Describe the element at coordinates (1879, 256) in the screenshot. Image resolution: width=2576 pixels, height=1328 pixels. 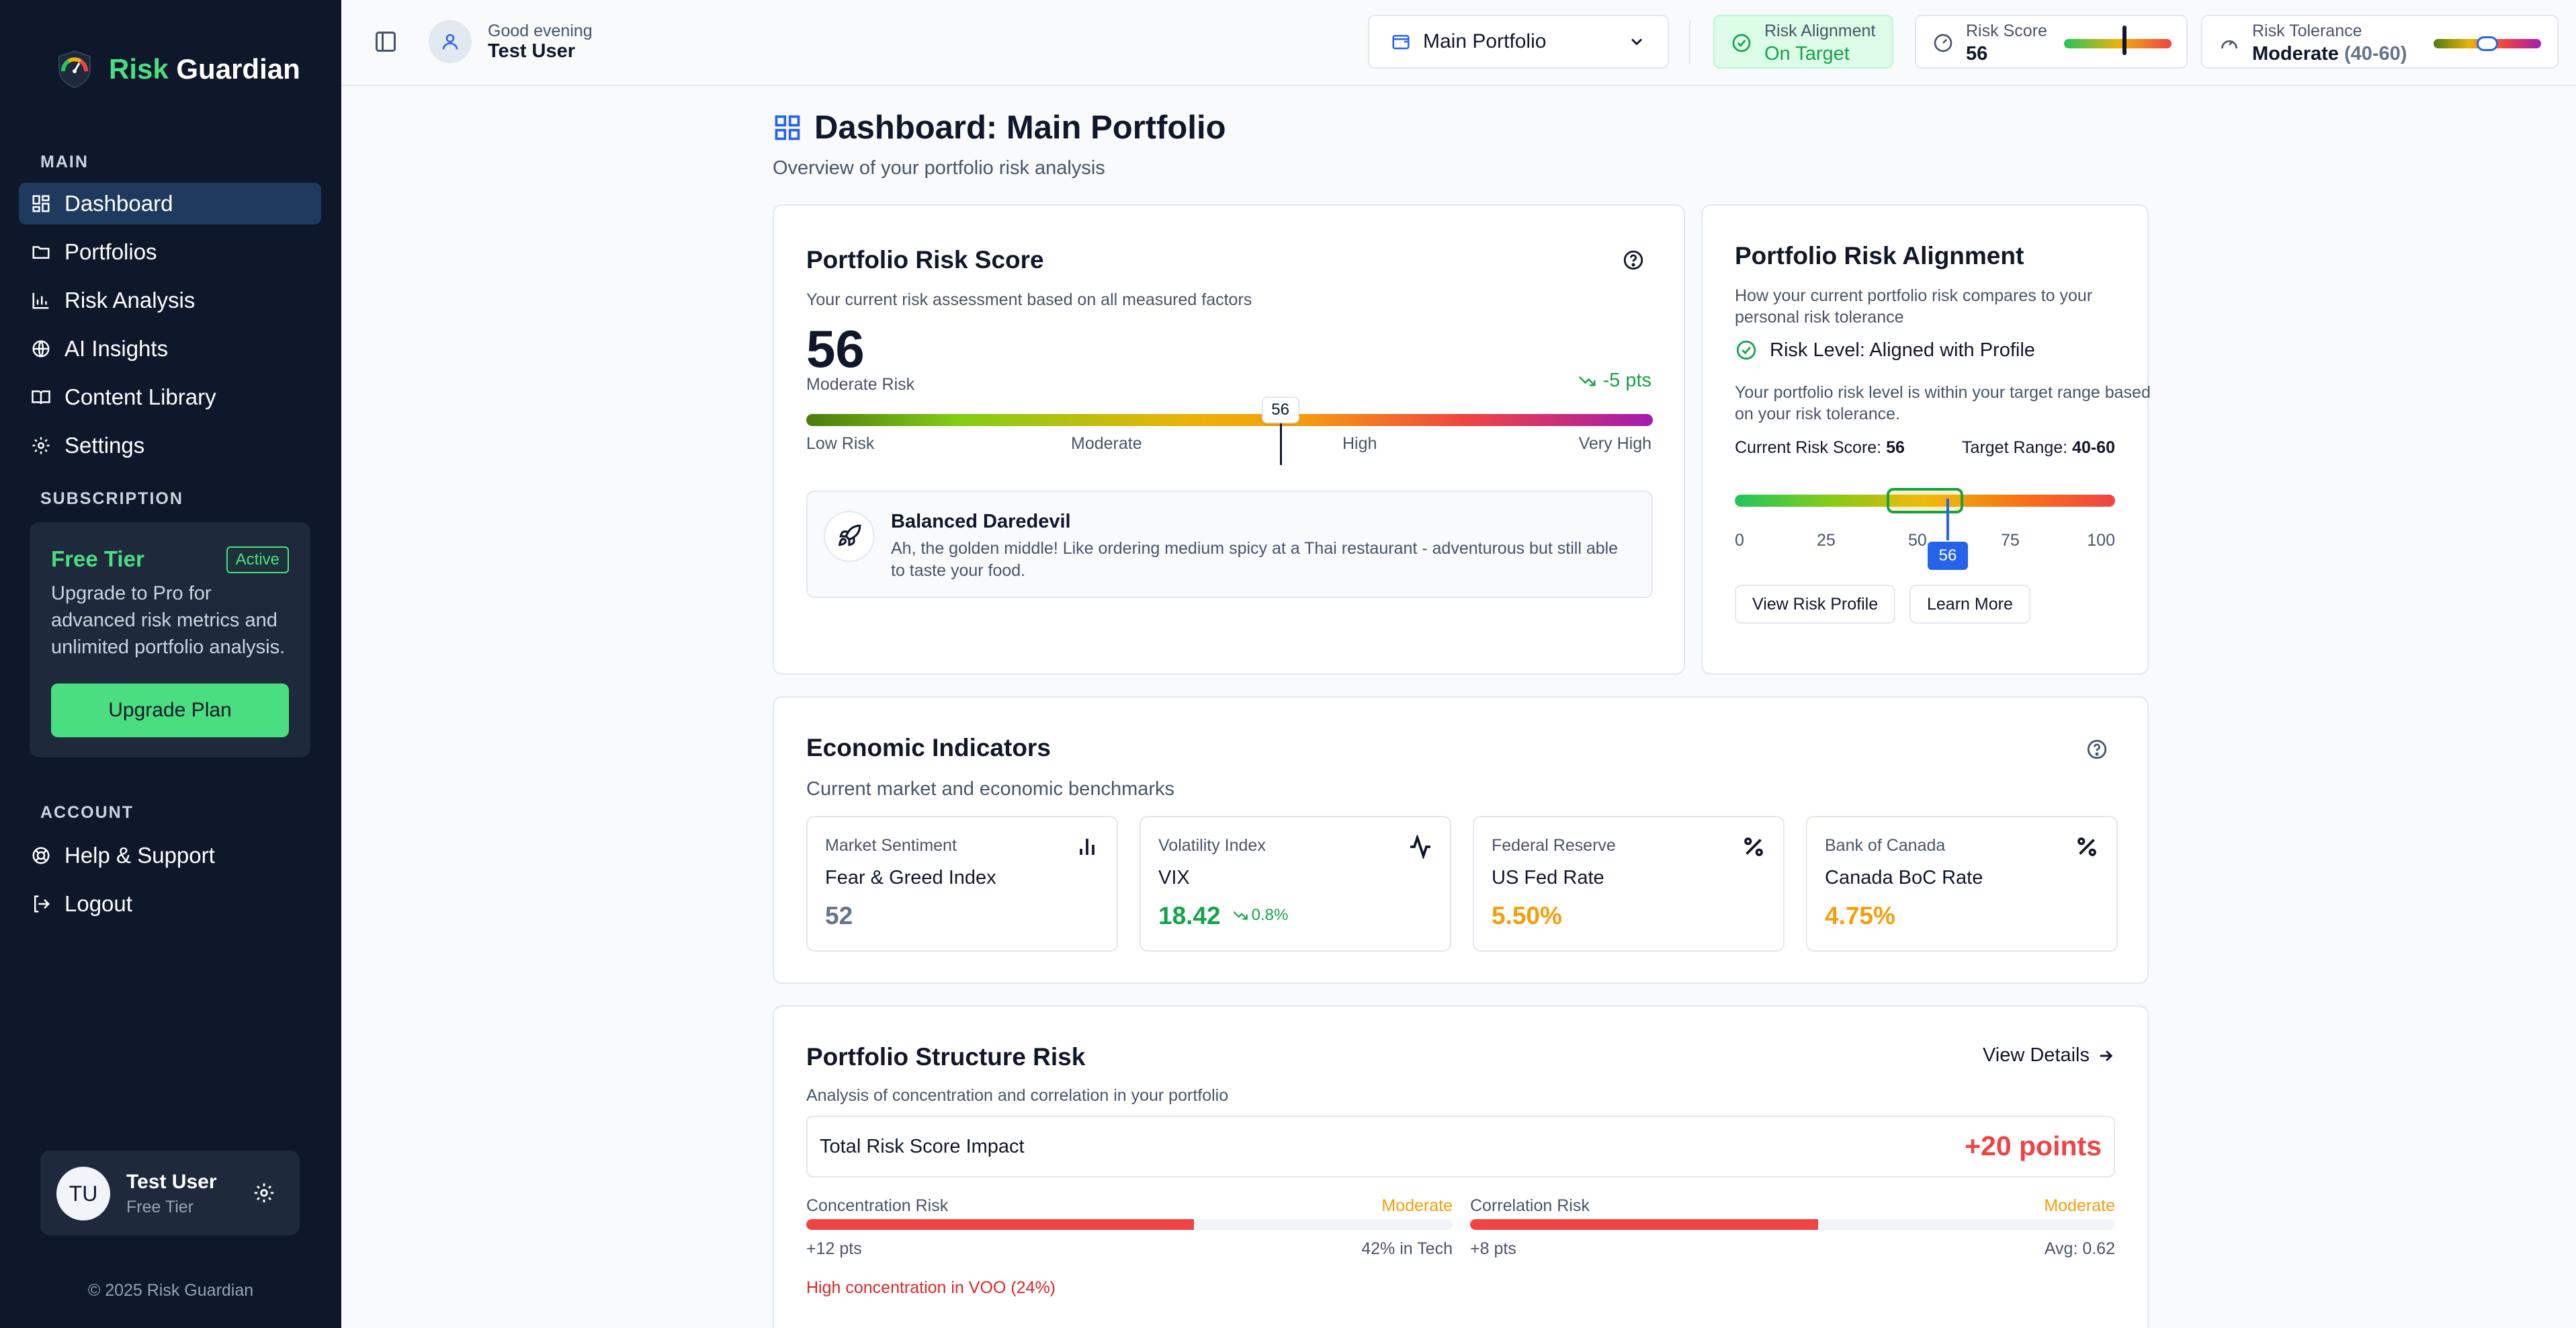
I see `card-title: Portfolio Risk Alignment` at that location.